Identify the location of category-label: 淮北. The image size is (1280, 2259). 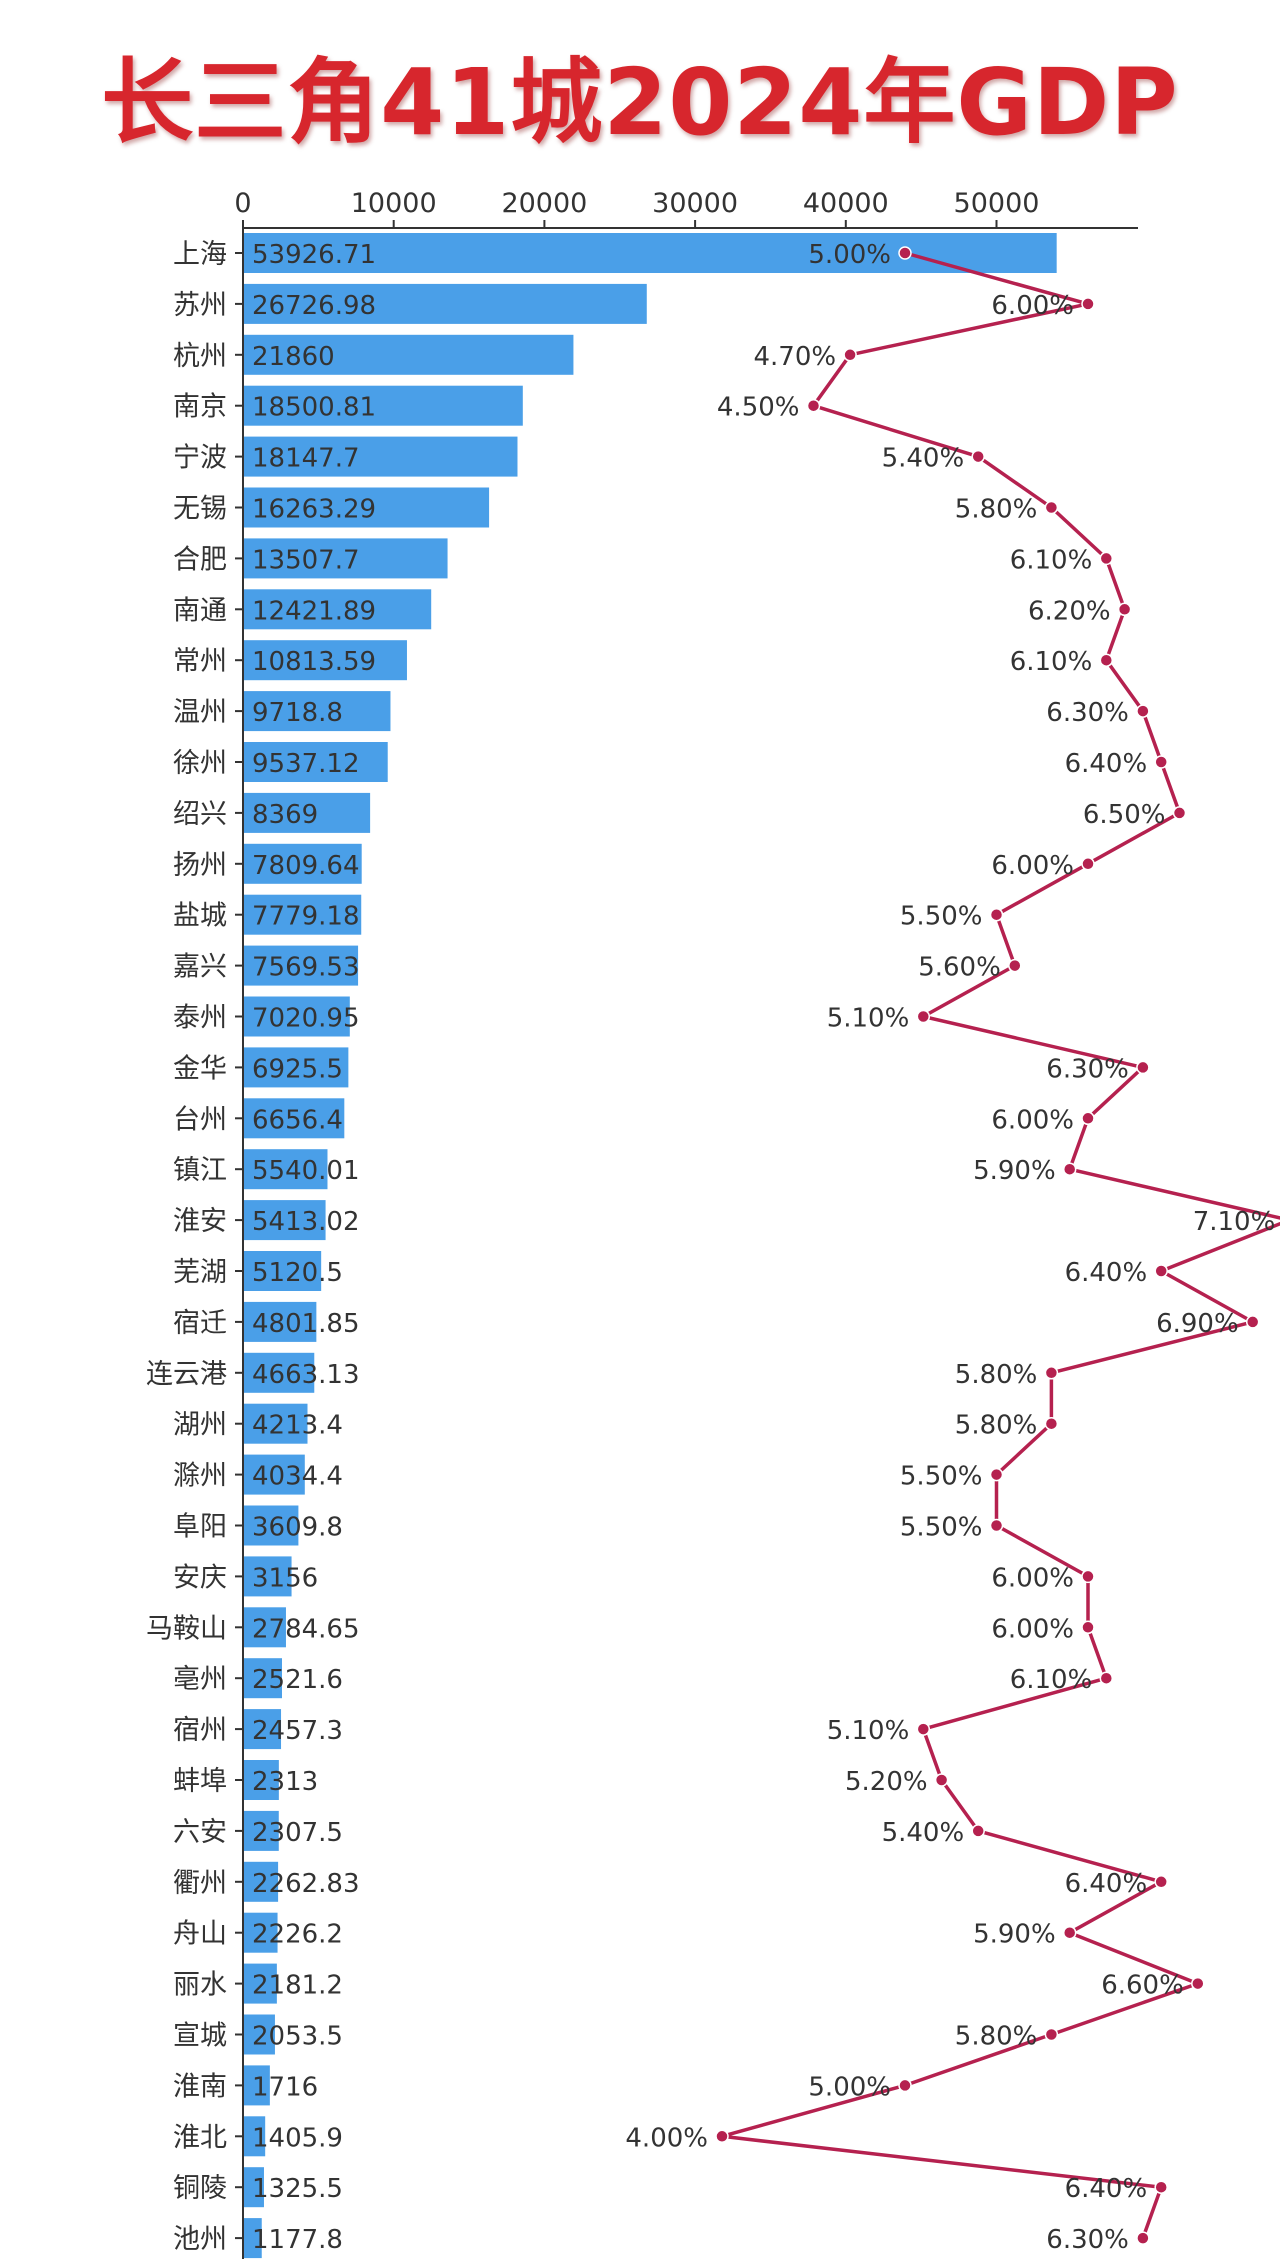
(200, 2137).